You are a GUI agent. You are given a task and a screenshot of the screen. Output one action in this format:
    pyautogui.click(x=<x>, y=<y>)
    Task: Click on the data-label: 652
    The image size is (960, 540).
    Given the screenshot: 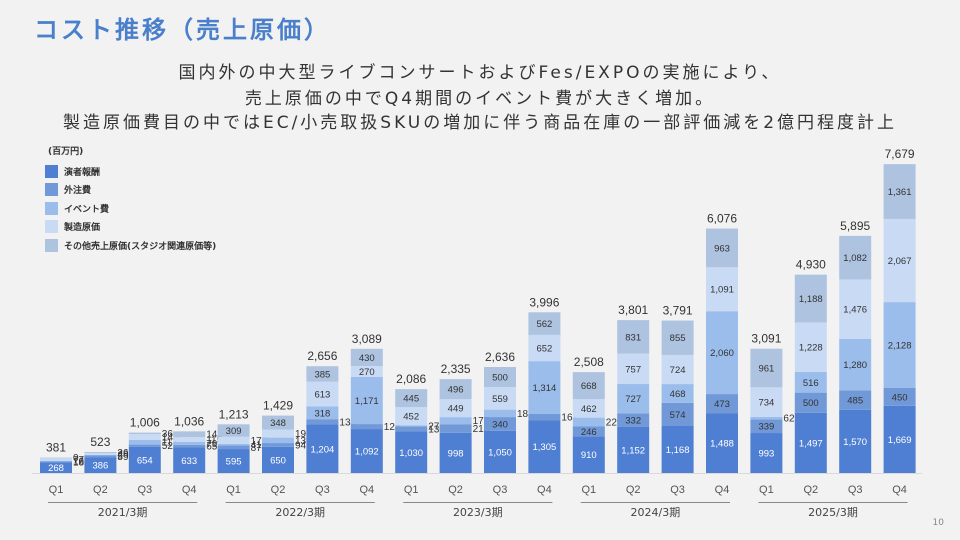 What is the action you would take?
    pyautogui.click(x=544, y=349)
    